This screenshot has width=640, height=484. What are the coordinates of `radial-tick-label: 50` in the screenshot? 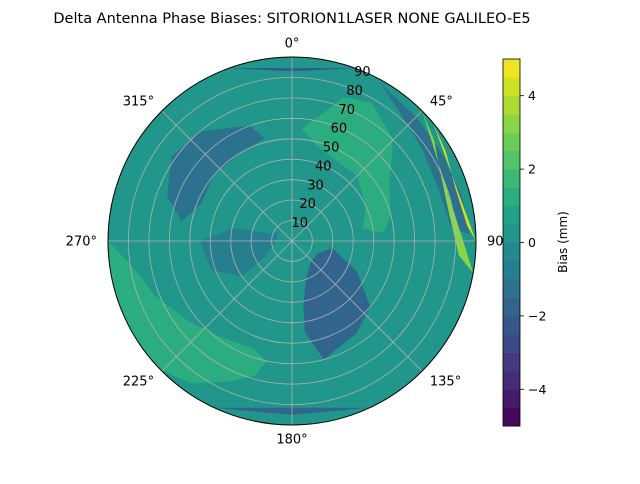 It's located at (331, 148).